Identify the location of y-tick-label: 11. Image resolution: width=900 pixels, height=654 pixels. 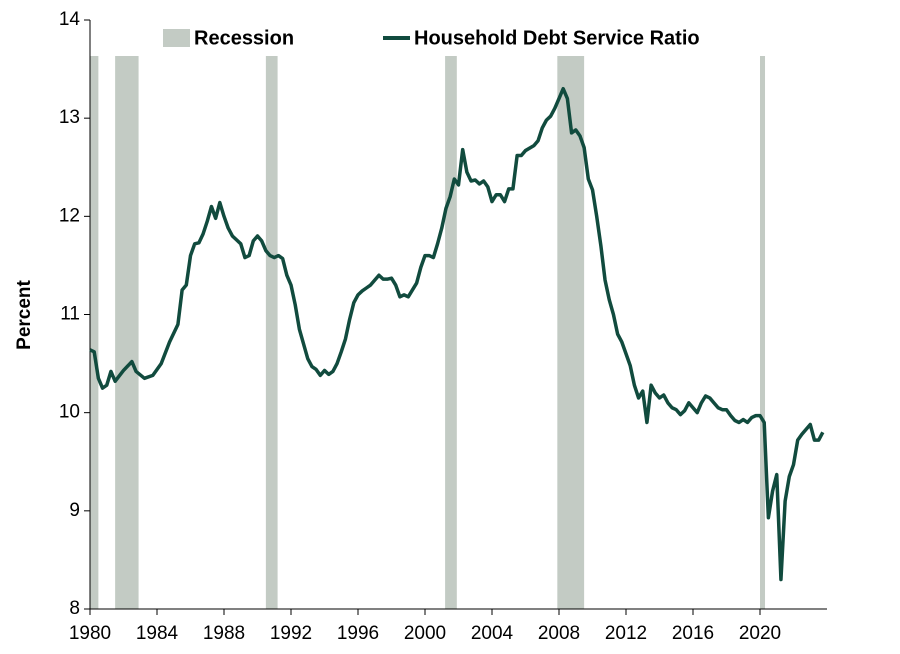
(70, 314).